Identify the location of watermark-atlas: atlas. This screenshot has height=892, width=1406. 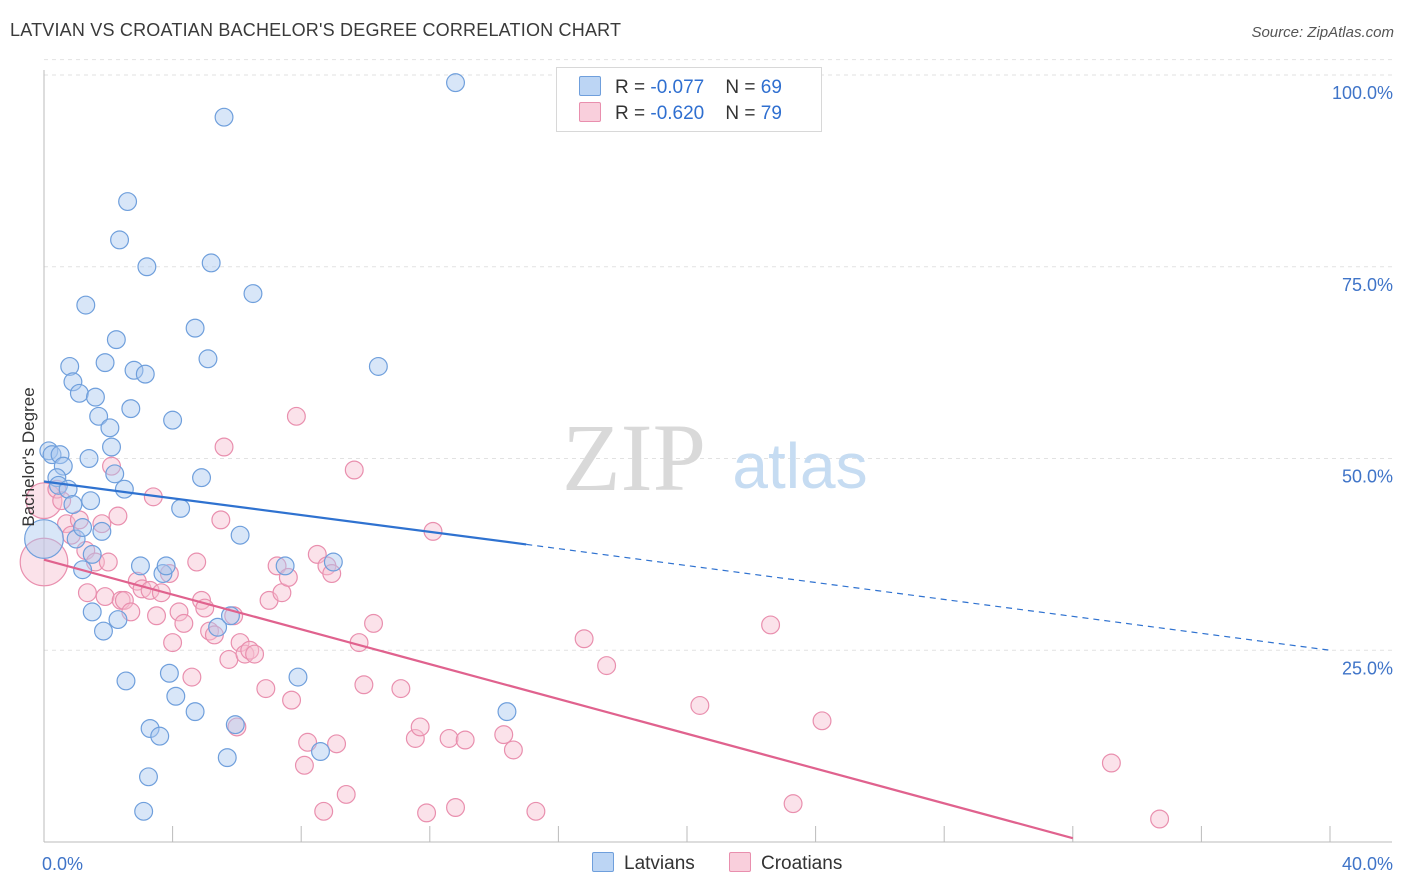
(799, 466).